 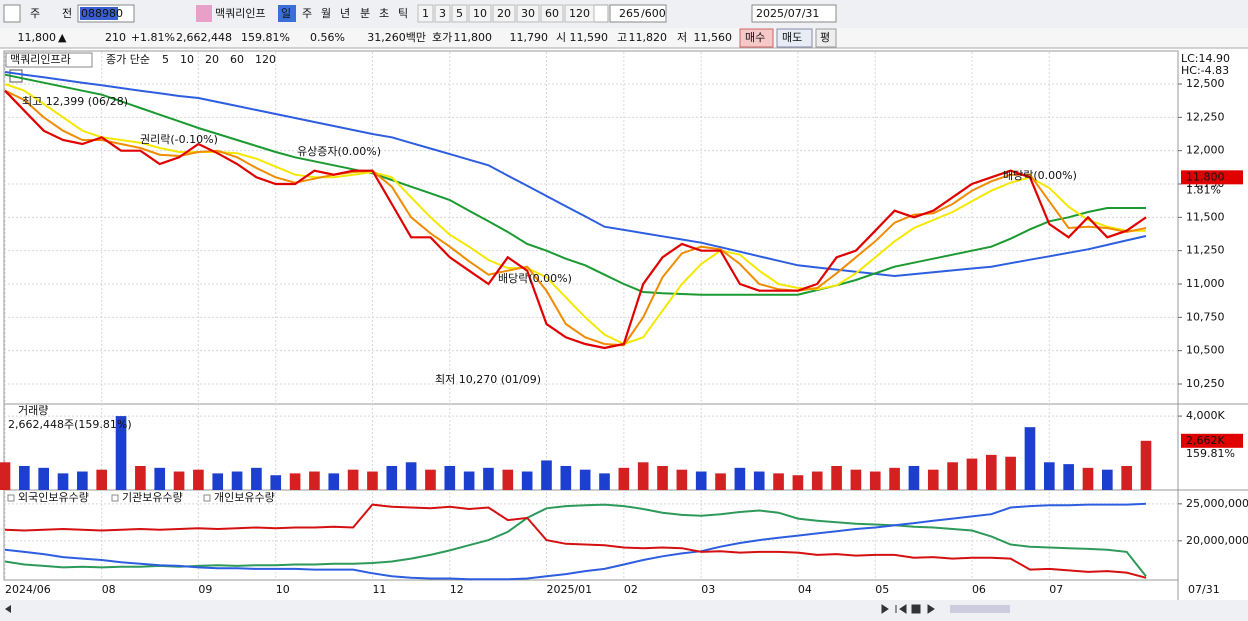 I want to click on count: 265, so click(x=629, y=13).